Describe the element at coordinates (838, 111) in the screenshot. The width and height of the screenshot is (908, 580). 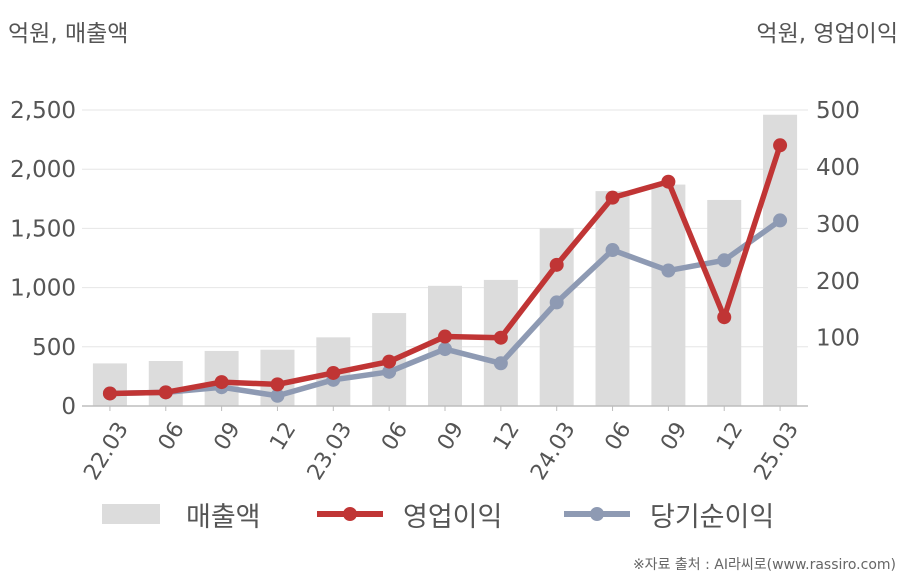
I see `right-tick-label: 500` at that location.